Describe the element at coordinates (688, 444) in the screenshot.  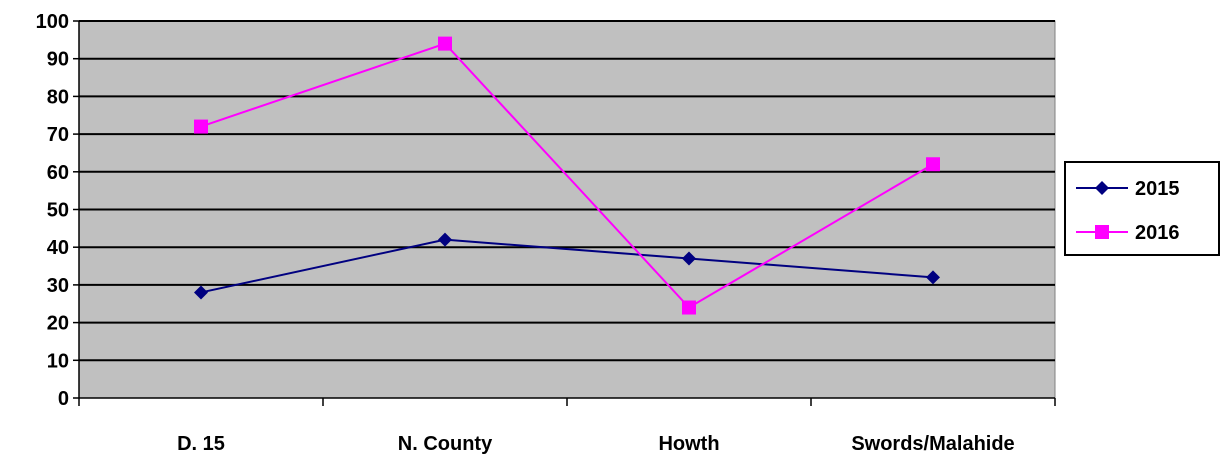
I see `x-tick-label: Howth` at that location.